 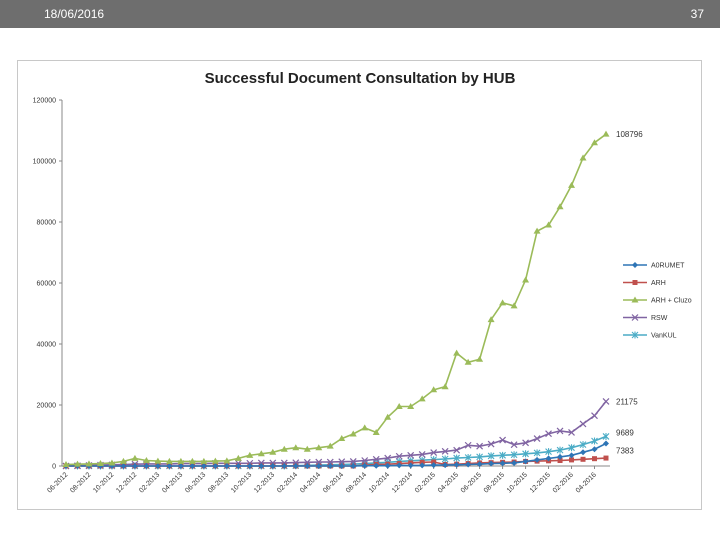 I want to click on x-tick-label: 02-2015, so click(x=425, y=482).